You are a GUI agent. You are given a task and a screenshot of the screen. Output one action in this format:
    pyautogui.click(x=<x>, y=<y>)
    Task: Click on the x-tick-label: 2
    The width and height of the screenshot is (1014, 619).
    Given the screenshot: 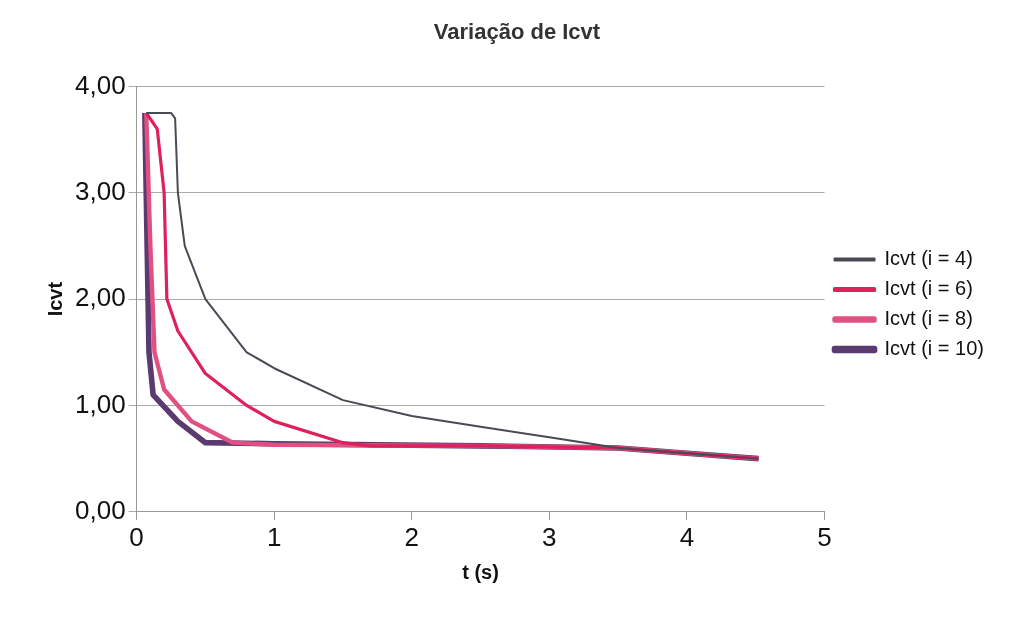 What is the action you would take?
    pyautogui.click(x=412, y=536)
    